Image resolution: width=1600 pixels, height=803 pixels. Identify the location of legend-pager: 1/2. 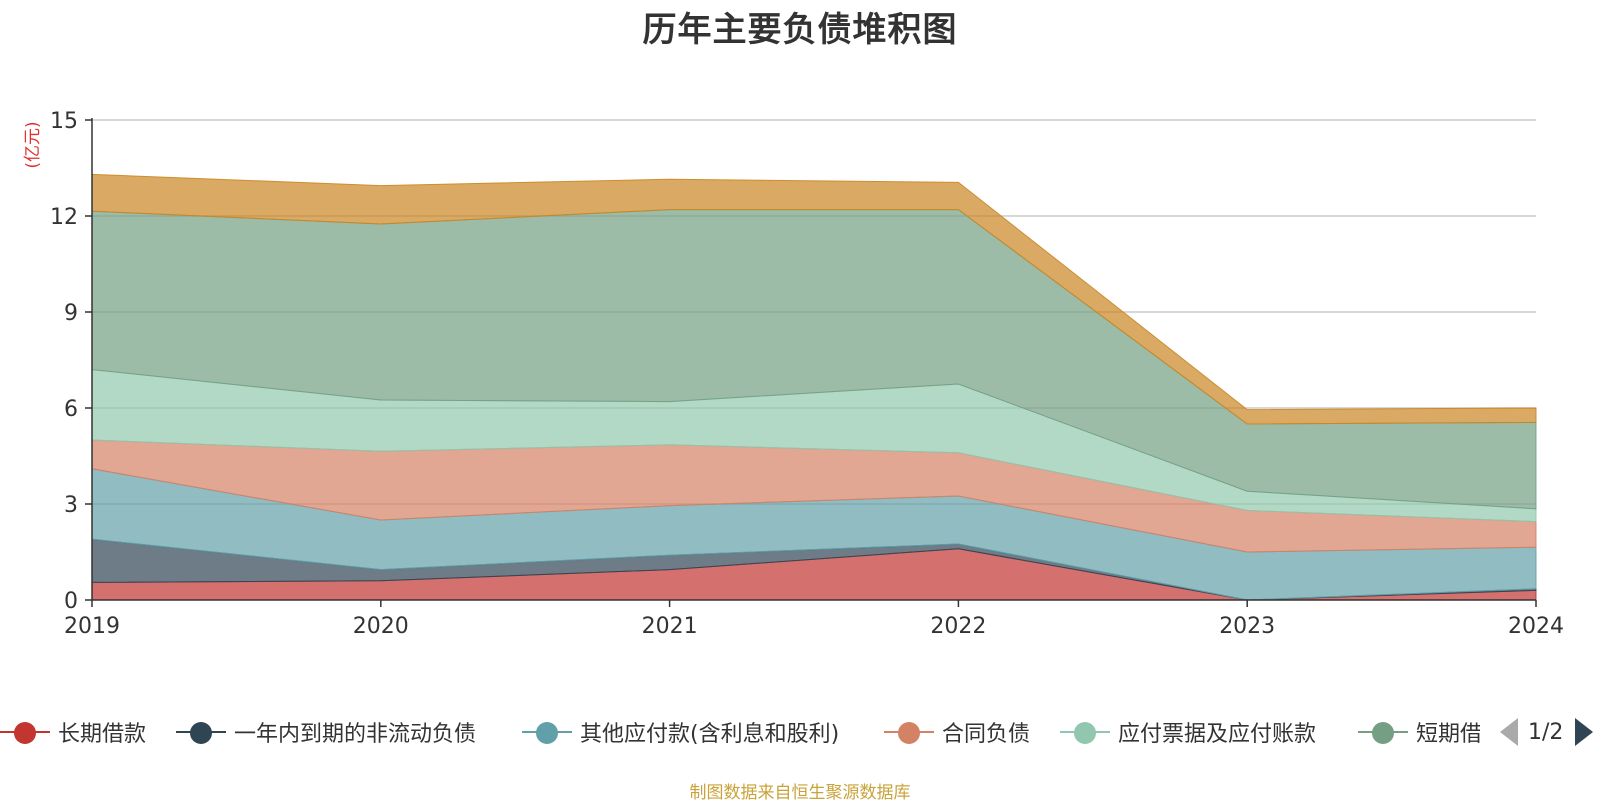
(1547, 732).